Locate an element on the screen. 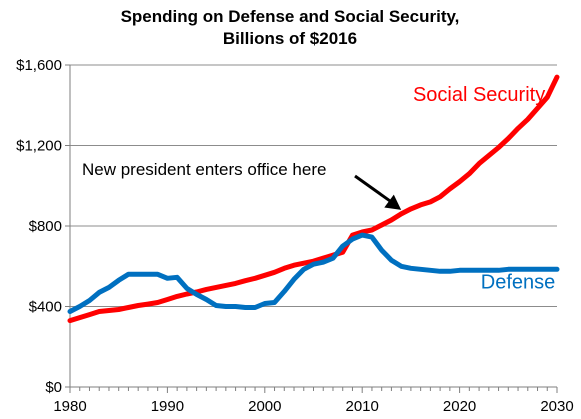 The image size is (581, 419). annotation-text: New president enters office here is located at coordinates (204, 169).